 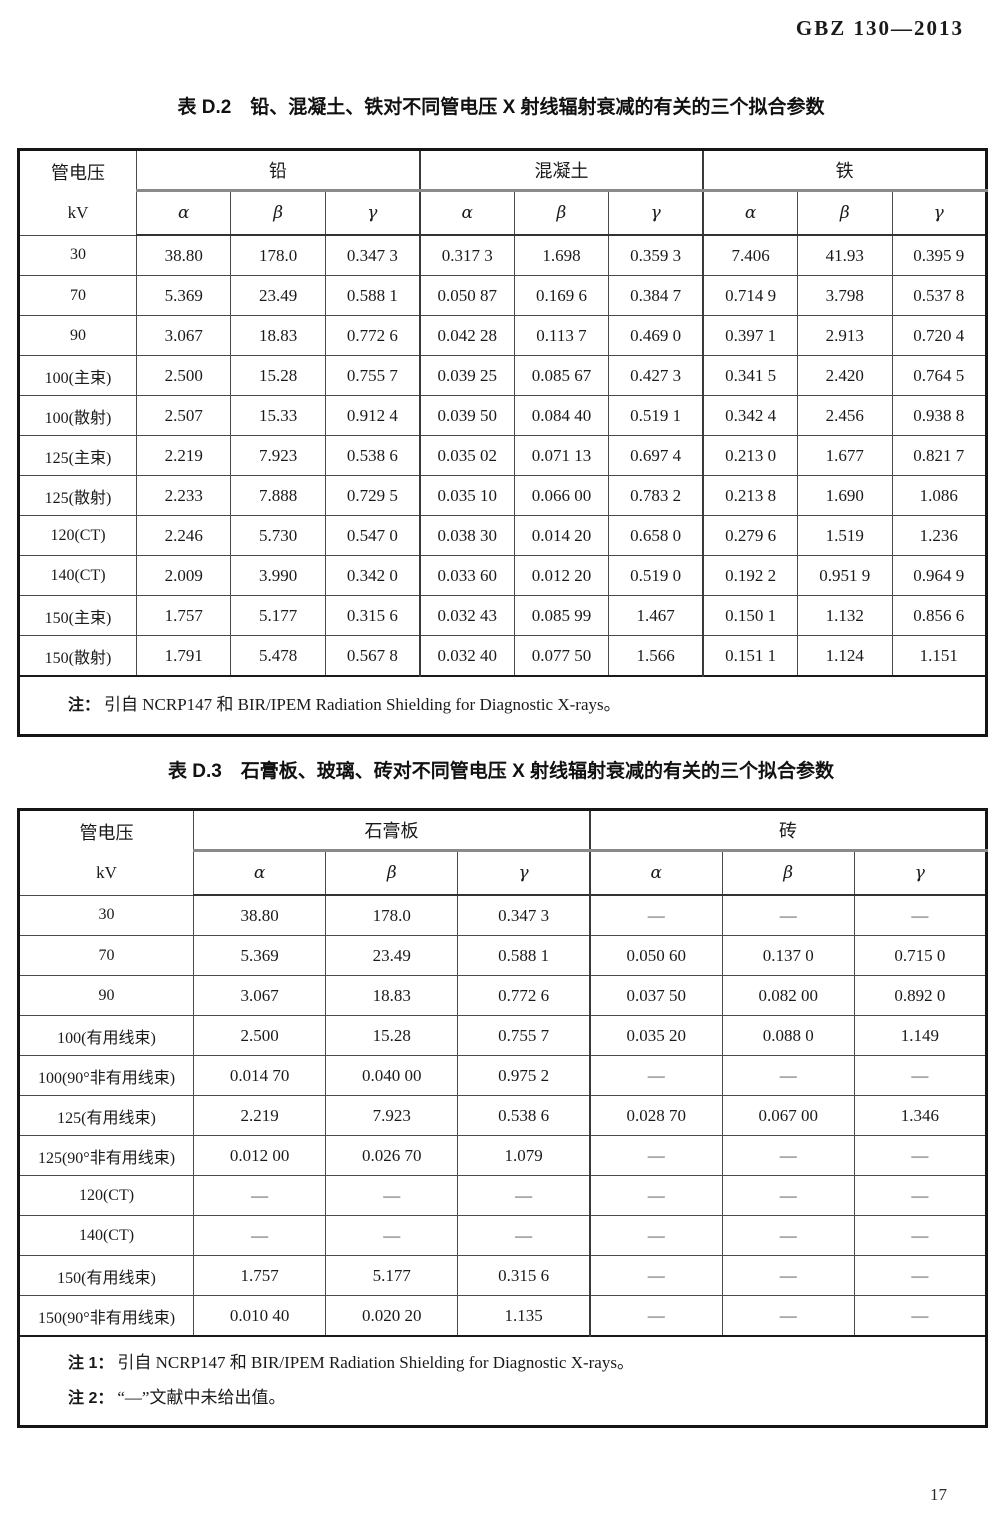 I want to click on param-header: β, so click(x=788, y=873).